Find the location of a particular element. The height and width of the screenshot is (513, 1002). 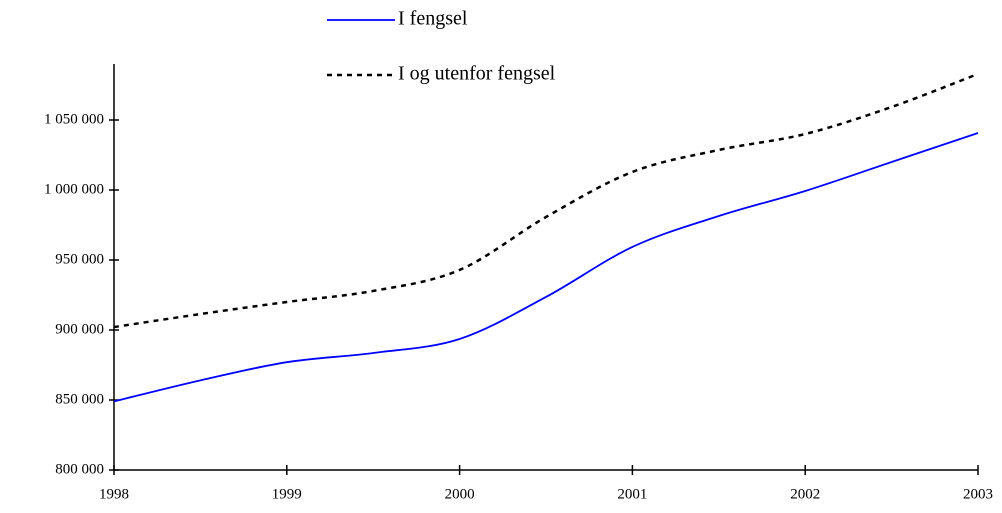

x-tick-label: 1999 is located at coordinates (287, 494).